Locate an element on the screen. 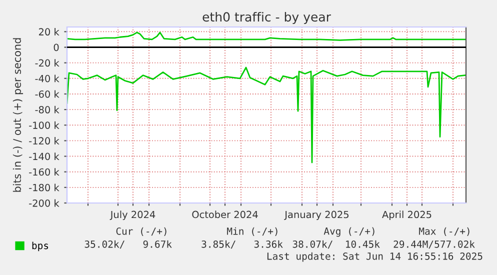 Image resolution: width=497 pixels, height=275 pixels. text: Last update: Sat Jun 14 16:55:16 2025 is located at coordinates (374, 257).